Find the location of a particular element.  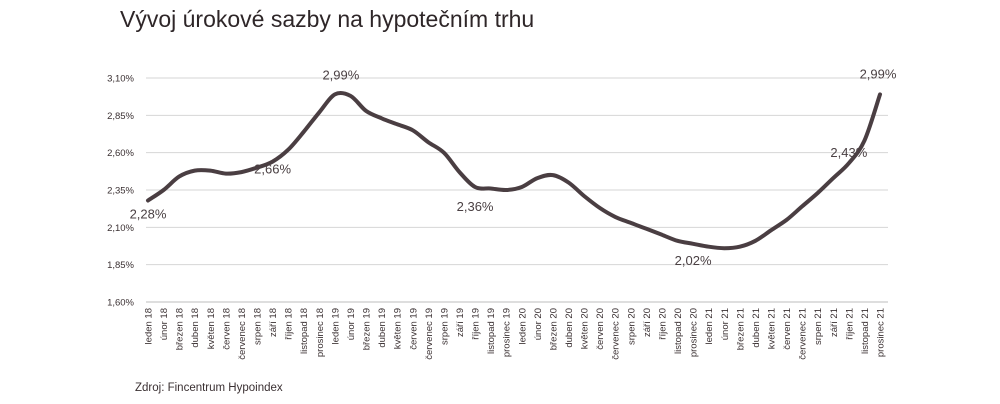

x-tick-label: červen 19 is located at coordinates (413, 329).